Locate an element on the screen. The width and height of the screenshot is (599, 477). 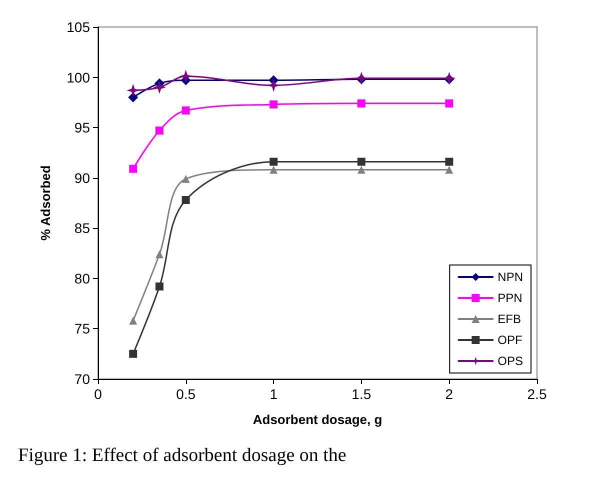
x-tick-label: 0.5 is located at coordinates (186, 394).